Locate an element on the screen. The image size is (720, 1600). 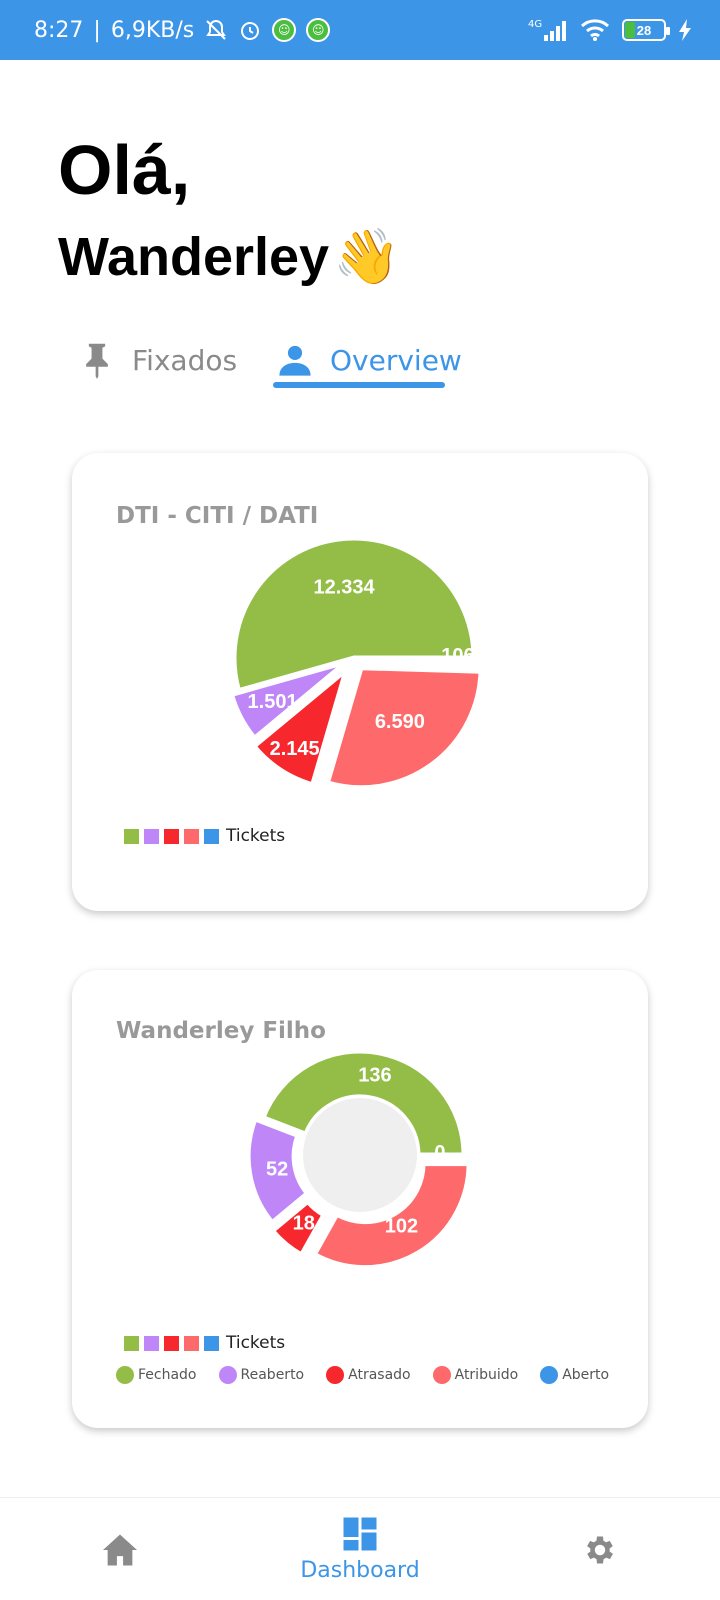
category-legend-item: Atrasado is located at coordinates (368, 1375).